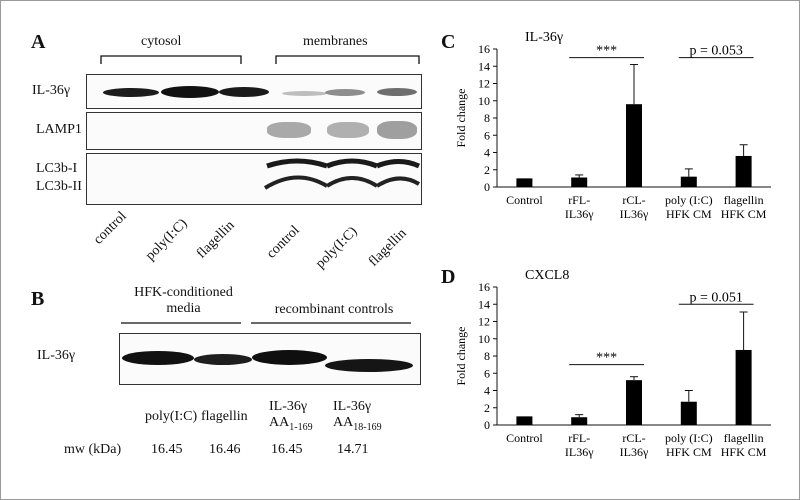 The height and width of the screenshot is (500, 800). I want to click on lane-b-rec-2-name: IL-36γ, so click(352, 406).